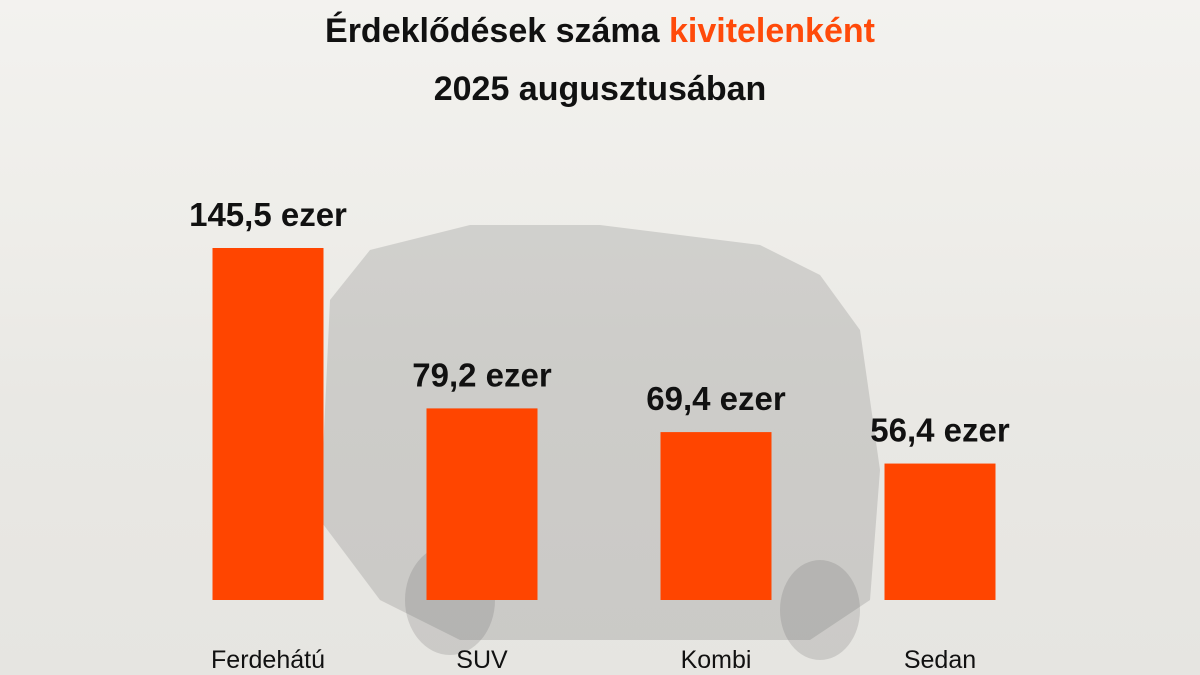 This screenshot has width=1200, height=675. I want to click on bar-suv, so click(482, 504).